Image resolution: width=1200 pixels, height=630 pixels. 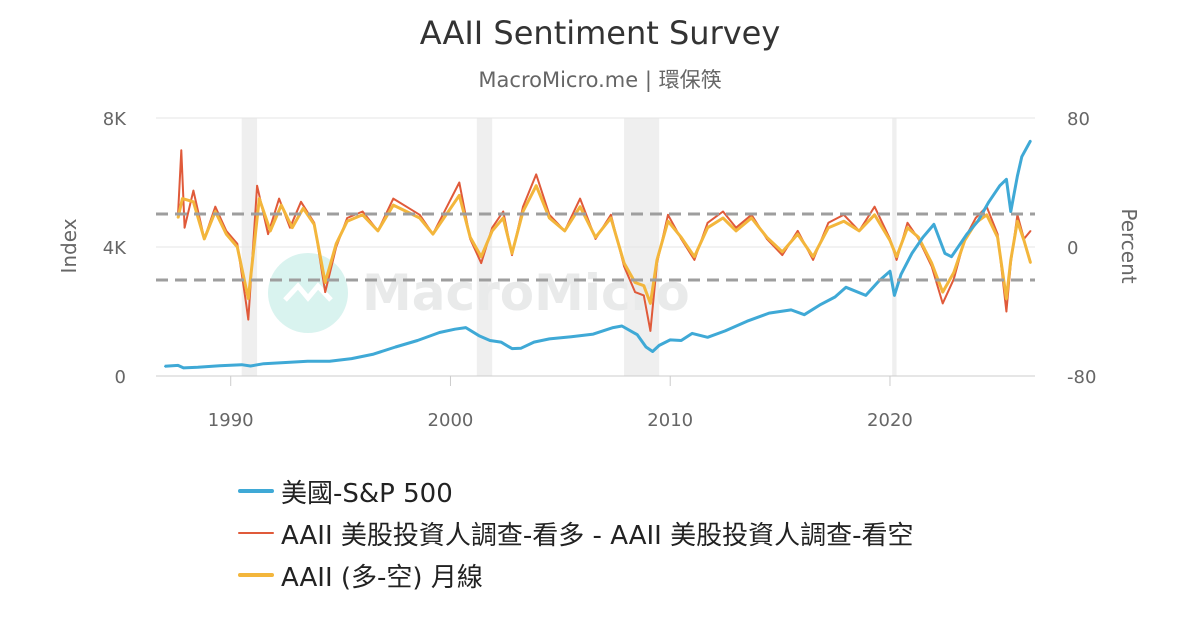 I want to click on legend-item-sp500: 美國-S&P 500, so click(x=575, y=491).